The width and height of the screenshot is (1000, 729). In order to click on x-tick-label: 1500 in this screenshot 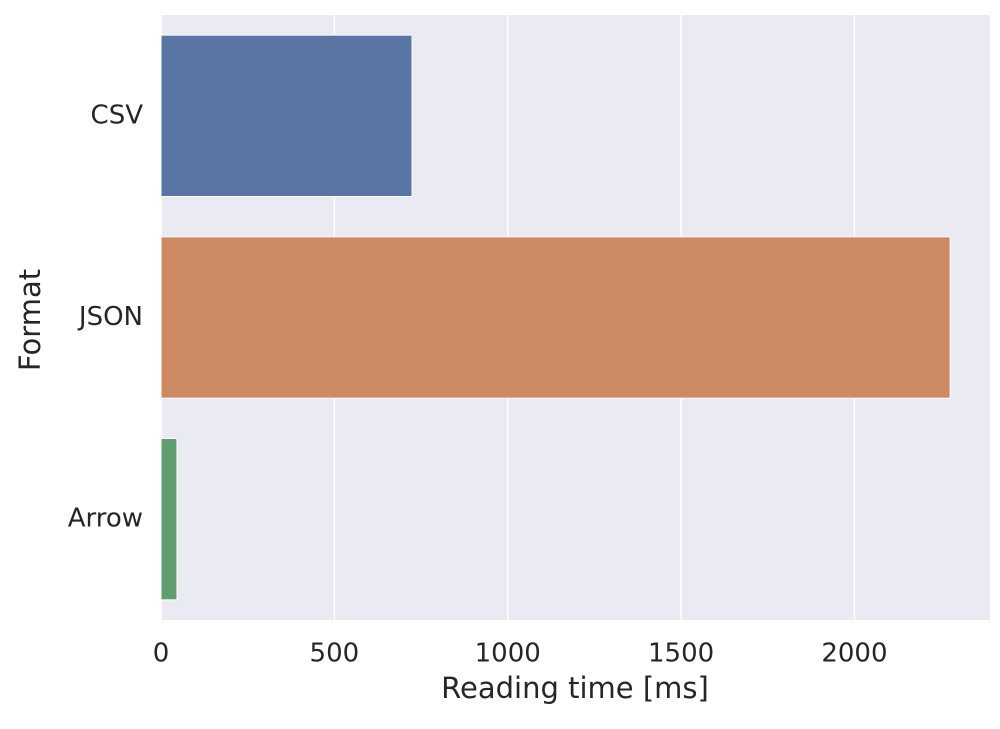, I will do `click(681, 654)`.